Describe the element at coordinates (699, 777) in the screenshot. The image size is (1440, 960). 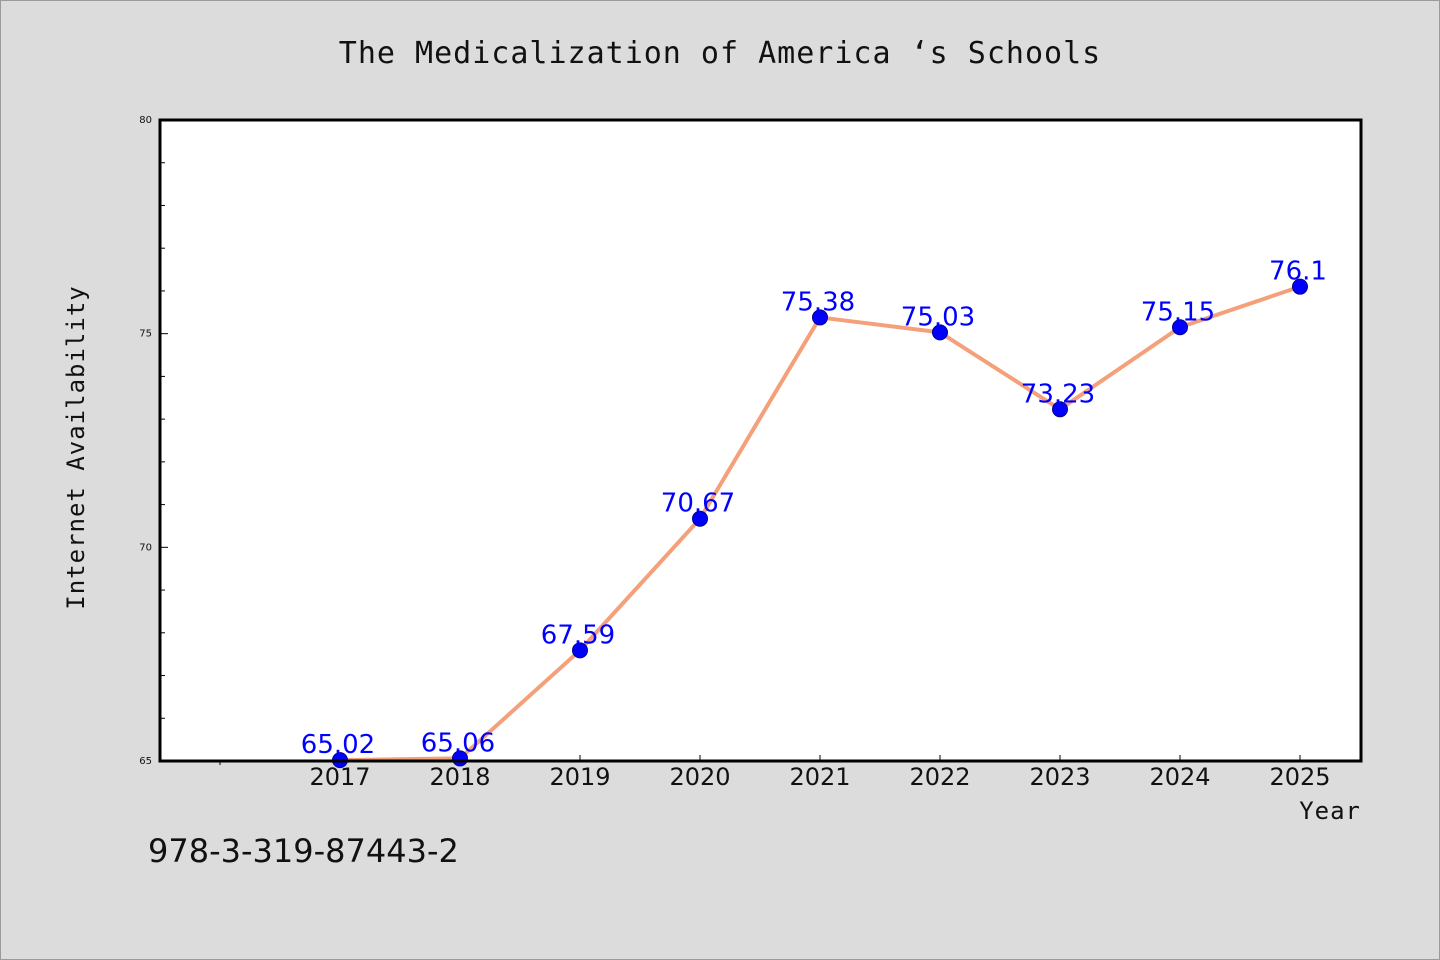
I see `x-tick-label: 2020` at that location.